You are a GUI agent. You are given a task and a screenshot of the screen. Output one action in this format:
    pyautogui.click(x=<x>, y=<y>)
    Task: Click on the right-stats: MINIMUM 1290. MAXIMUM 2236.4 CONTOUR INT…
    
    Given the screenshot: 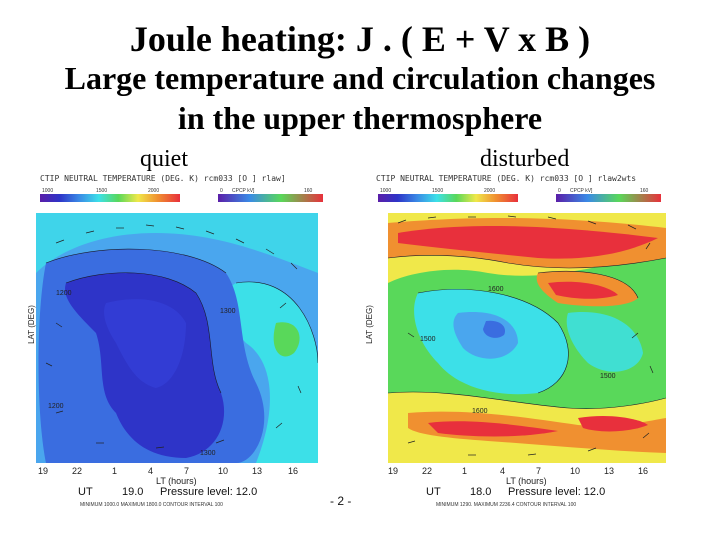 What is the action you would take?
    pyautogui.click(x=506, y=505)
    